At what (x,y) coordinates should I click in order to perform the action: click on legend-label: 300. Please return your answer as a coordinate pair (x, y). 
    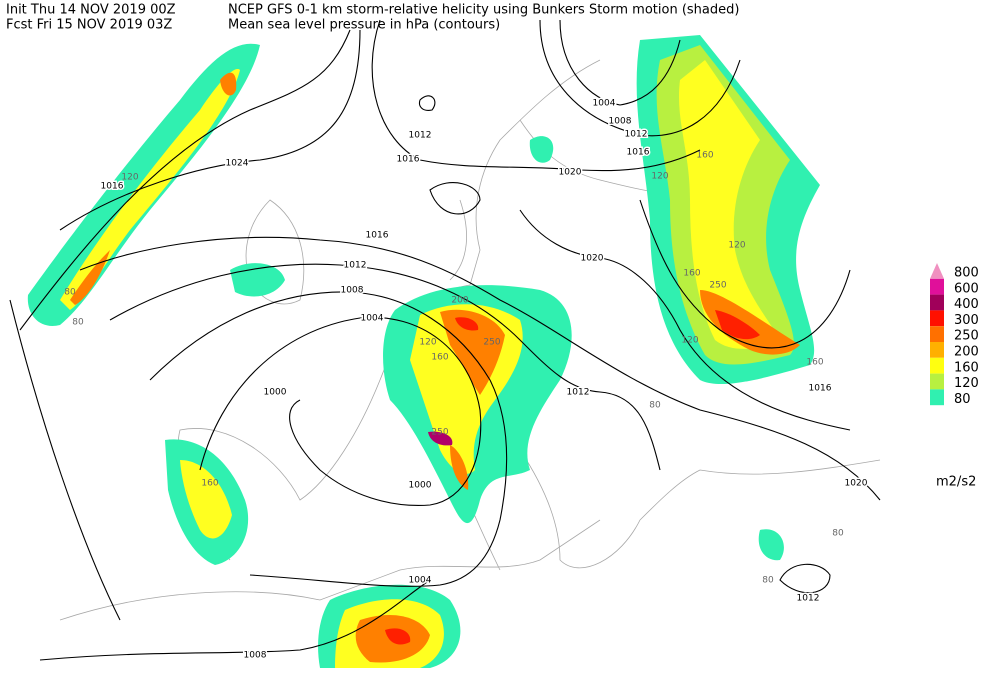
    Looking at the image, I should click on (966, 320).